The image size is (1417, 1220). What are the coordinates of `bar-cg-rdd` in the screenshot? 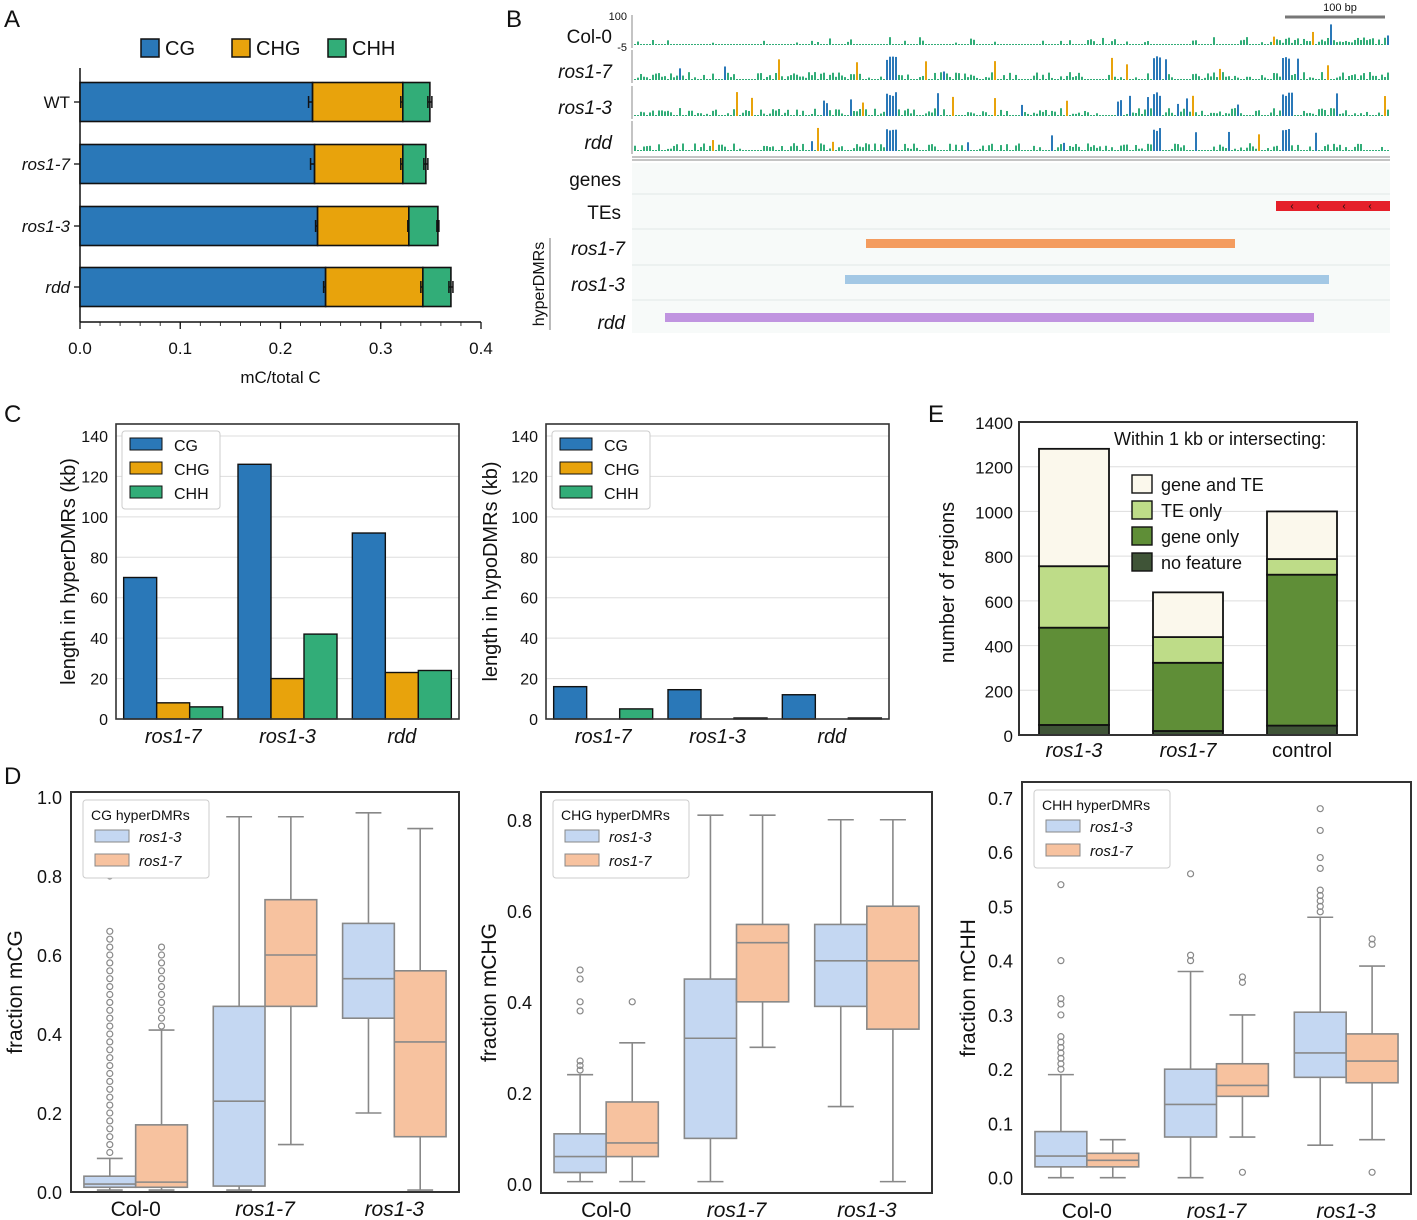 It's located at (203, 287).